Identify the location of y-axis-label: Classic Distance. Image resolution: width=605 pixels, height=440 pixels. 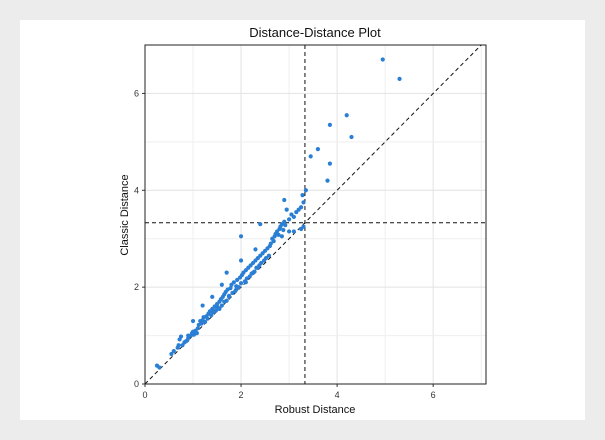
(125, 214).